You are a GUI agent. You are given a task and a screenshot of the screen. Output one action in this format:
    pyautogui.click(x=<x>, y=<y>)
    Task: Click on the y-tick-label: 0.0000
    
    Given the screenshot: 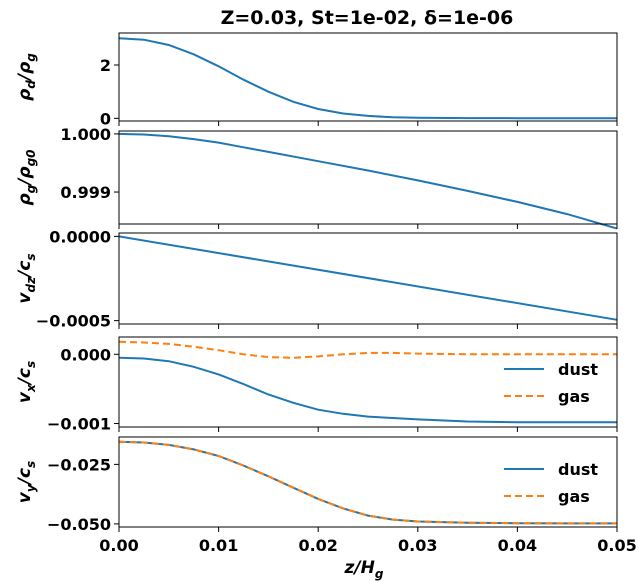 What is the action you would take?
    pyautogui.click(x=80, y=236)
    